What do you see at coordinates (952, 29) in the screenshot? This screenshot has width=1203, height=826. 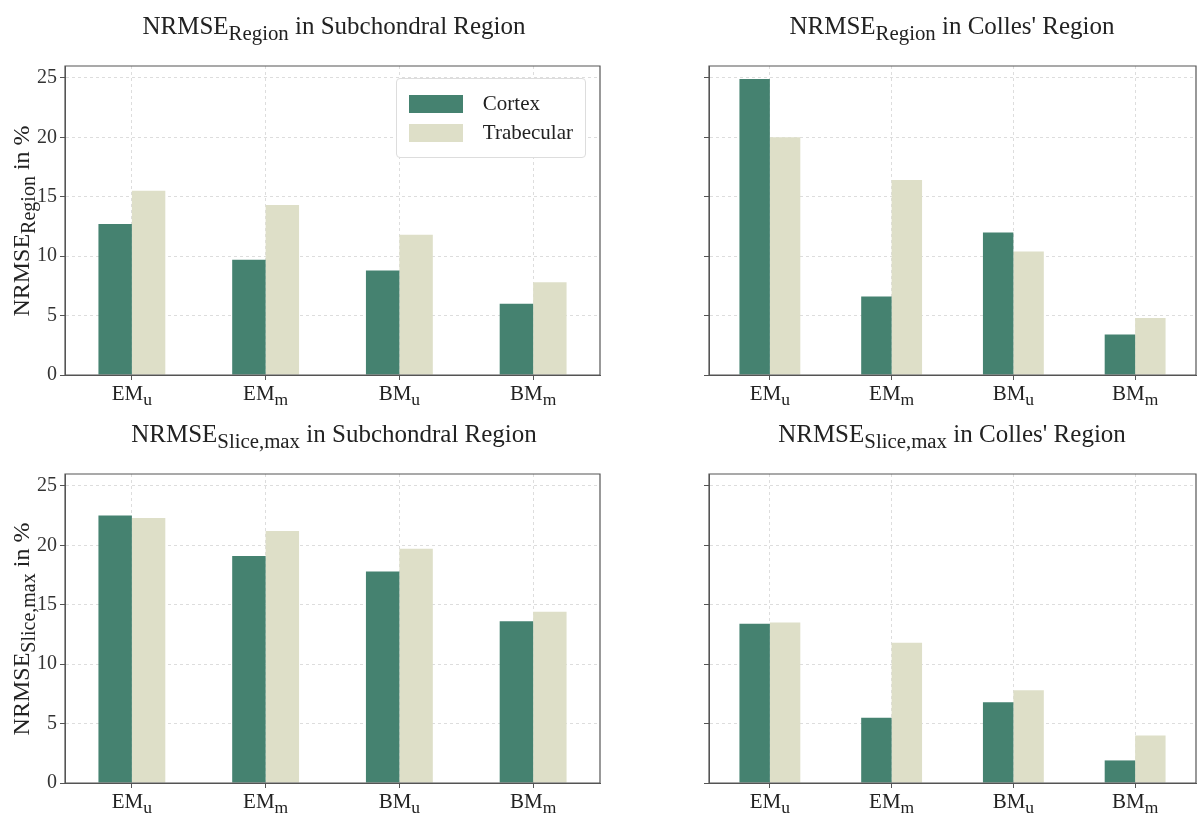 I see `chart-title: NRMSE$_{Region}$ in Colles' Region` at bounding box center [952, 29].